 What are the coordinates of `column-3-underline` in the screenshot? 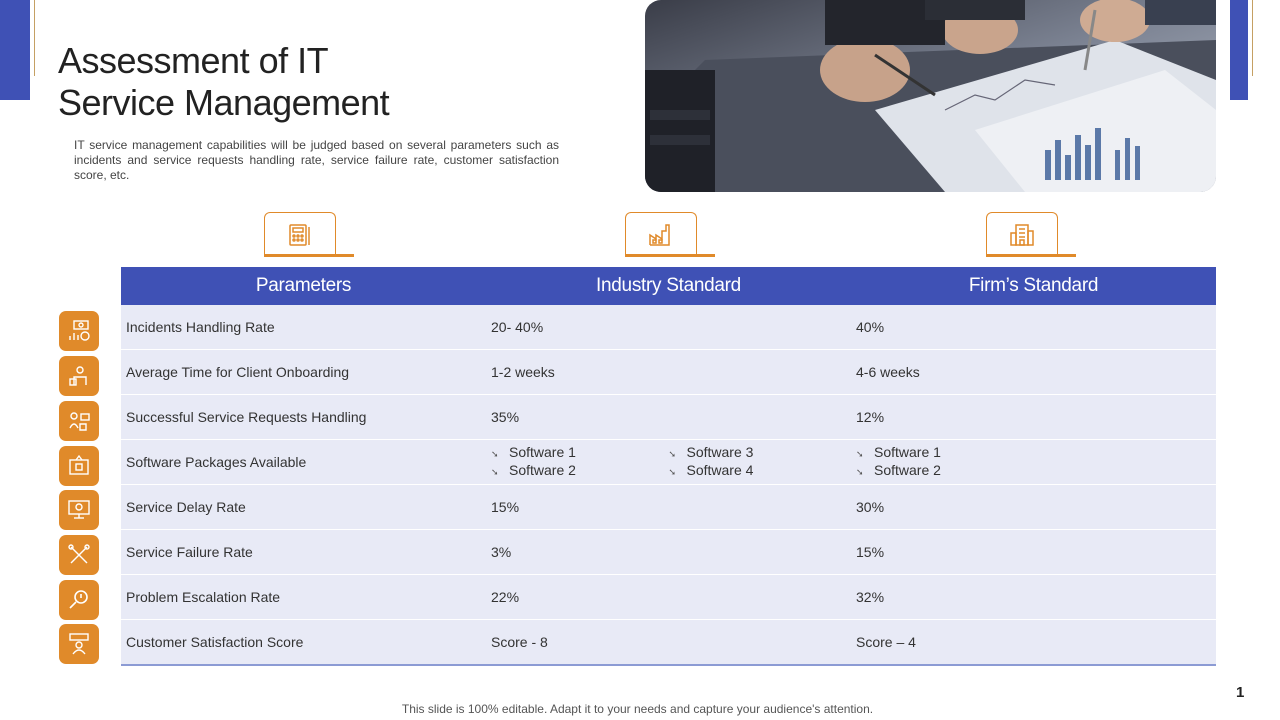 It's located at (1031, 255).